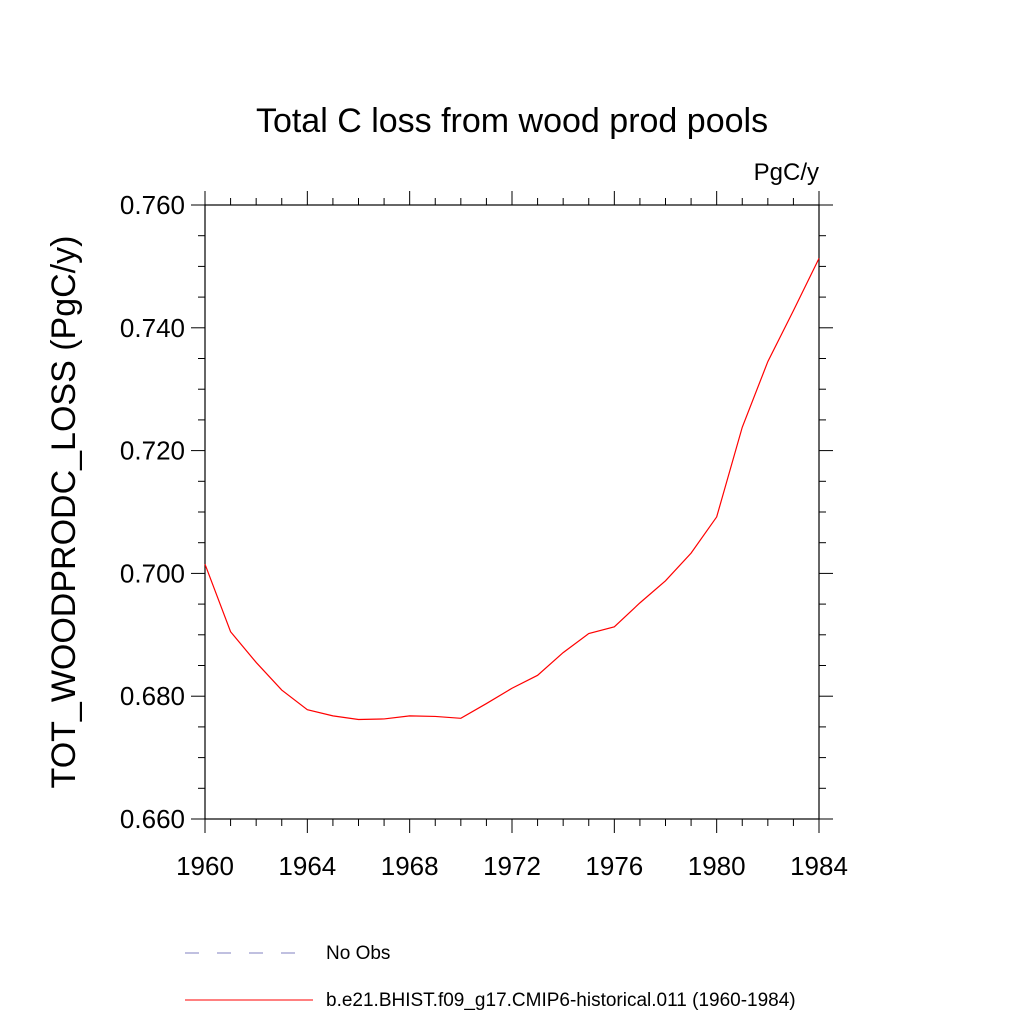  What do you see at coordinates (152, 696) in the screenshot?
I see `y-tick-label: 0.680` at bounding box center [152, 696].